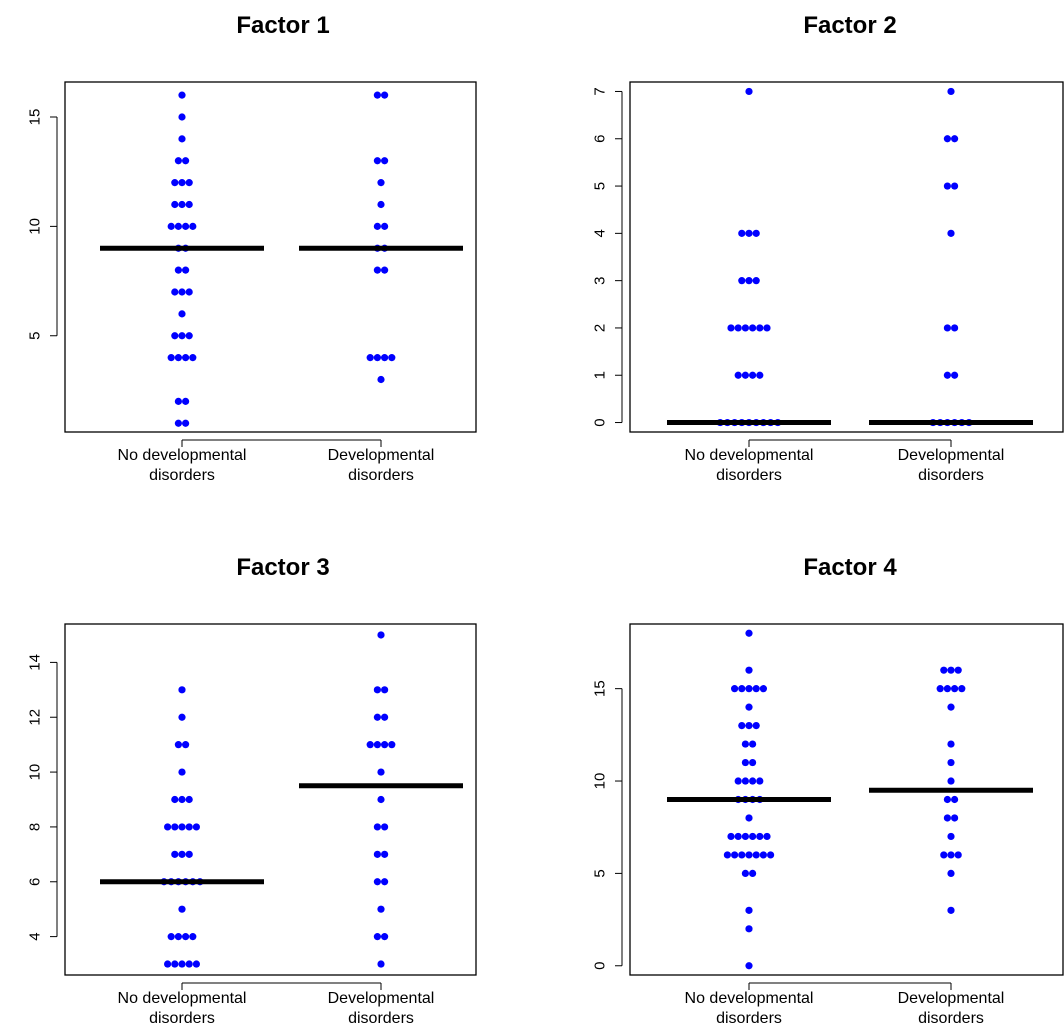 The height and width of the screenshot is (1031, 1064). I want to click on y-tick-label: 15, so click(35, 117).